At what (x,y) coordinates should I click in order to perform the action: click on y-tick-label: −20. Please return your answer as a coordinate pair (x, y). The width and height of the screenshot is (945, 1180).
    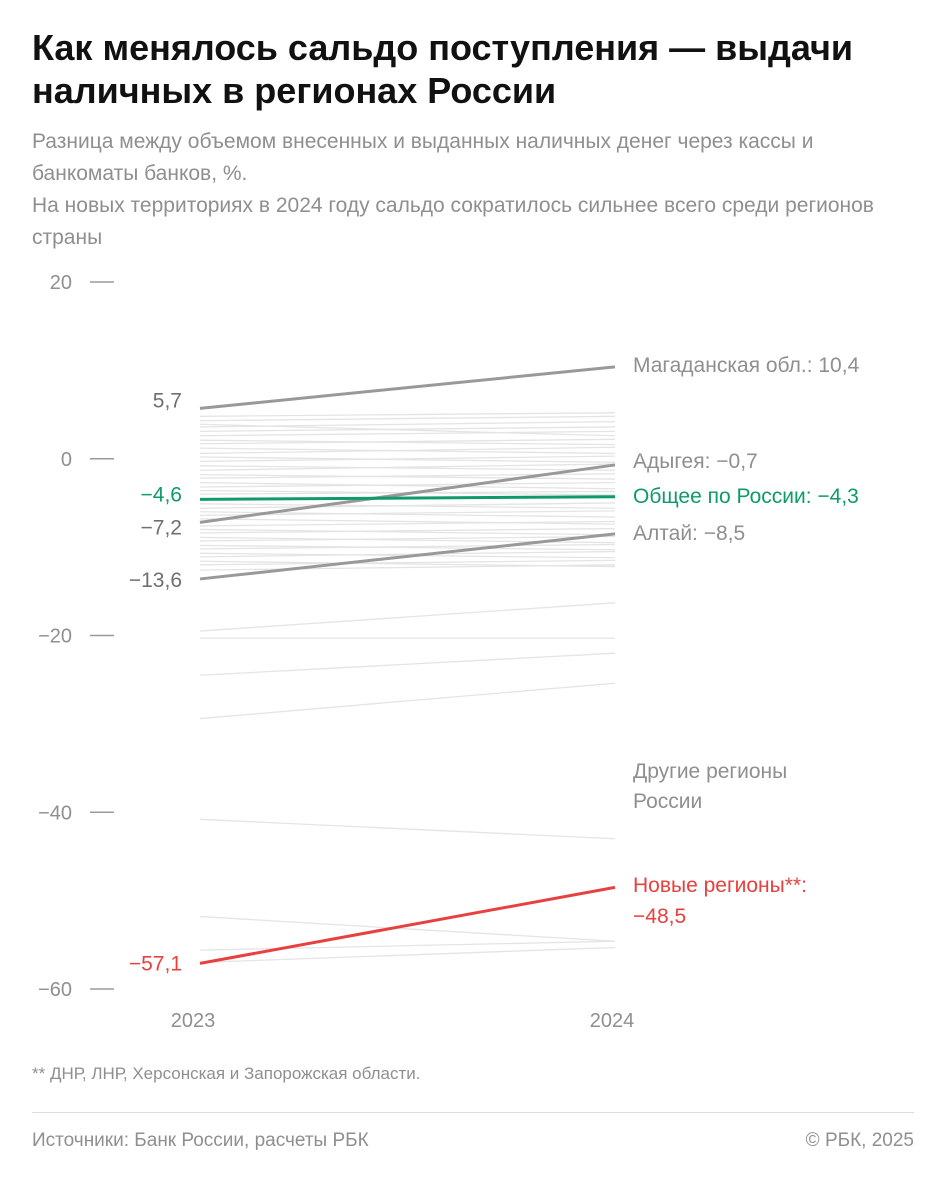
    Looking at the image, I should click on (55, 637).